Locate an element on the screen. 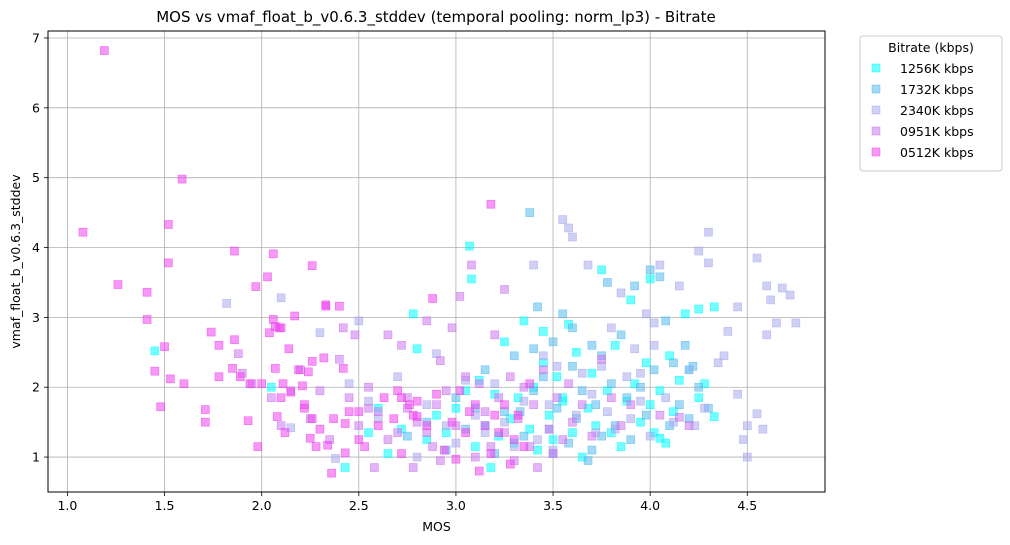 This screenshot has height=545, width=1010. x-tick-label: 2.0 is located at coordinates (262, 505).